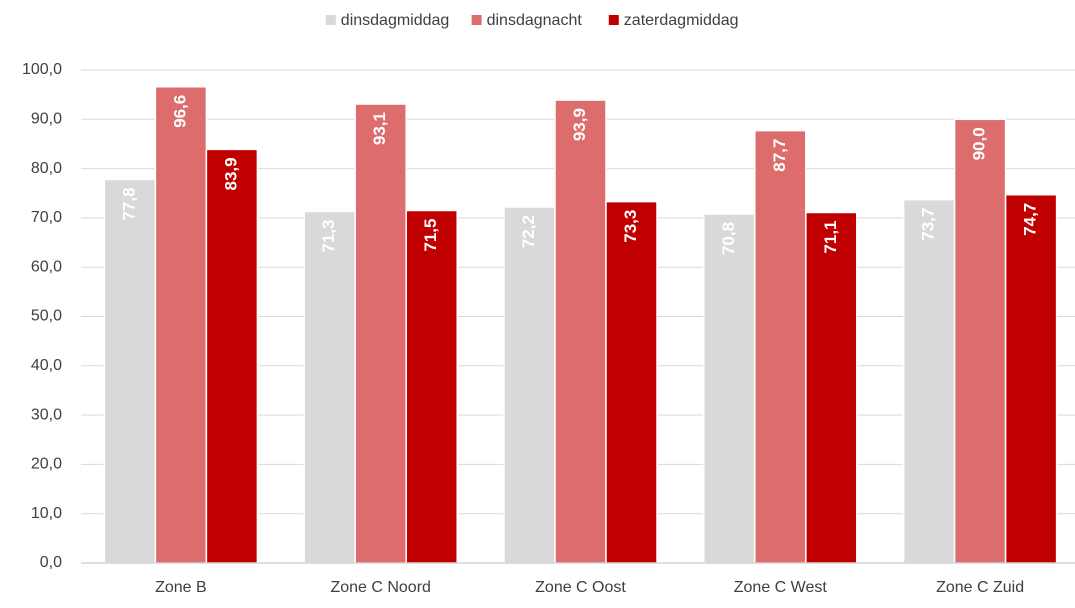 The width and height of the screenshot is (1075, 608). I want to click on value-label: 90,0, so click(979, 143).